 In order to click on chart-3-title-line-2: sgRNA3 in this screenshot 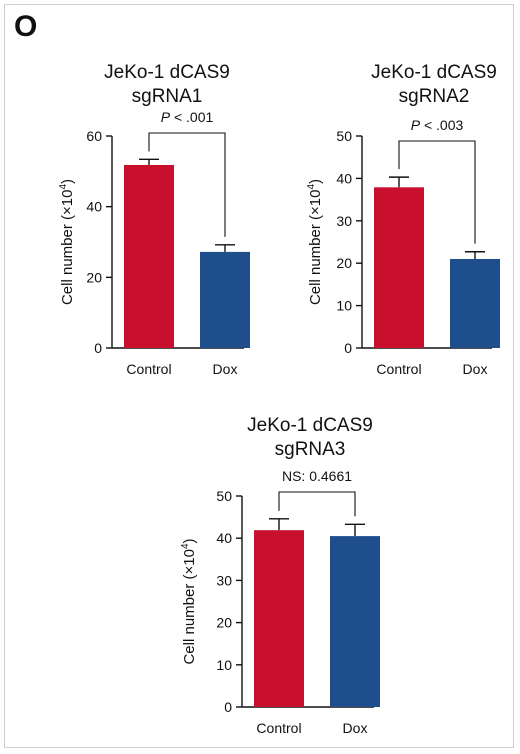, I will do `click(310, 449)`.